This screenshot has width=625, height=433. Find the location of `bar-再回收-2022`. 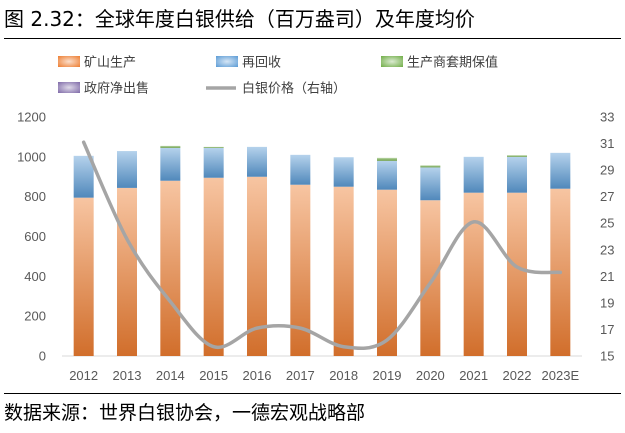

bar-再回收-2022 is located at coordinates (517, 174).